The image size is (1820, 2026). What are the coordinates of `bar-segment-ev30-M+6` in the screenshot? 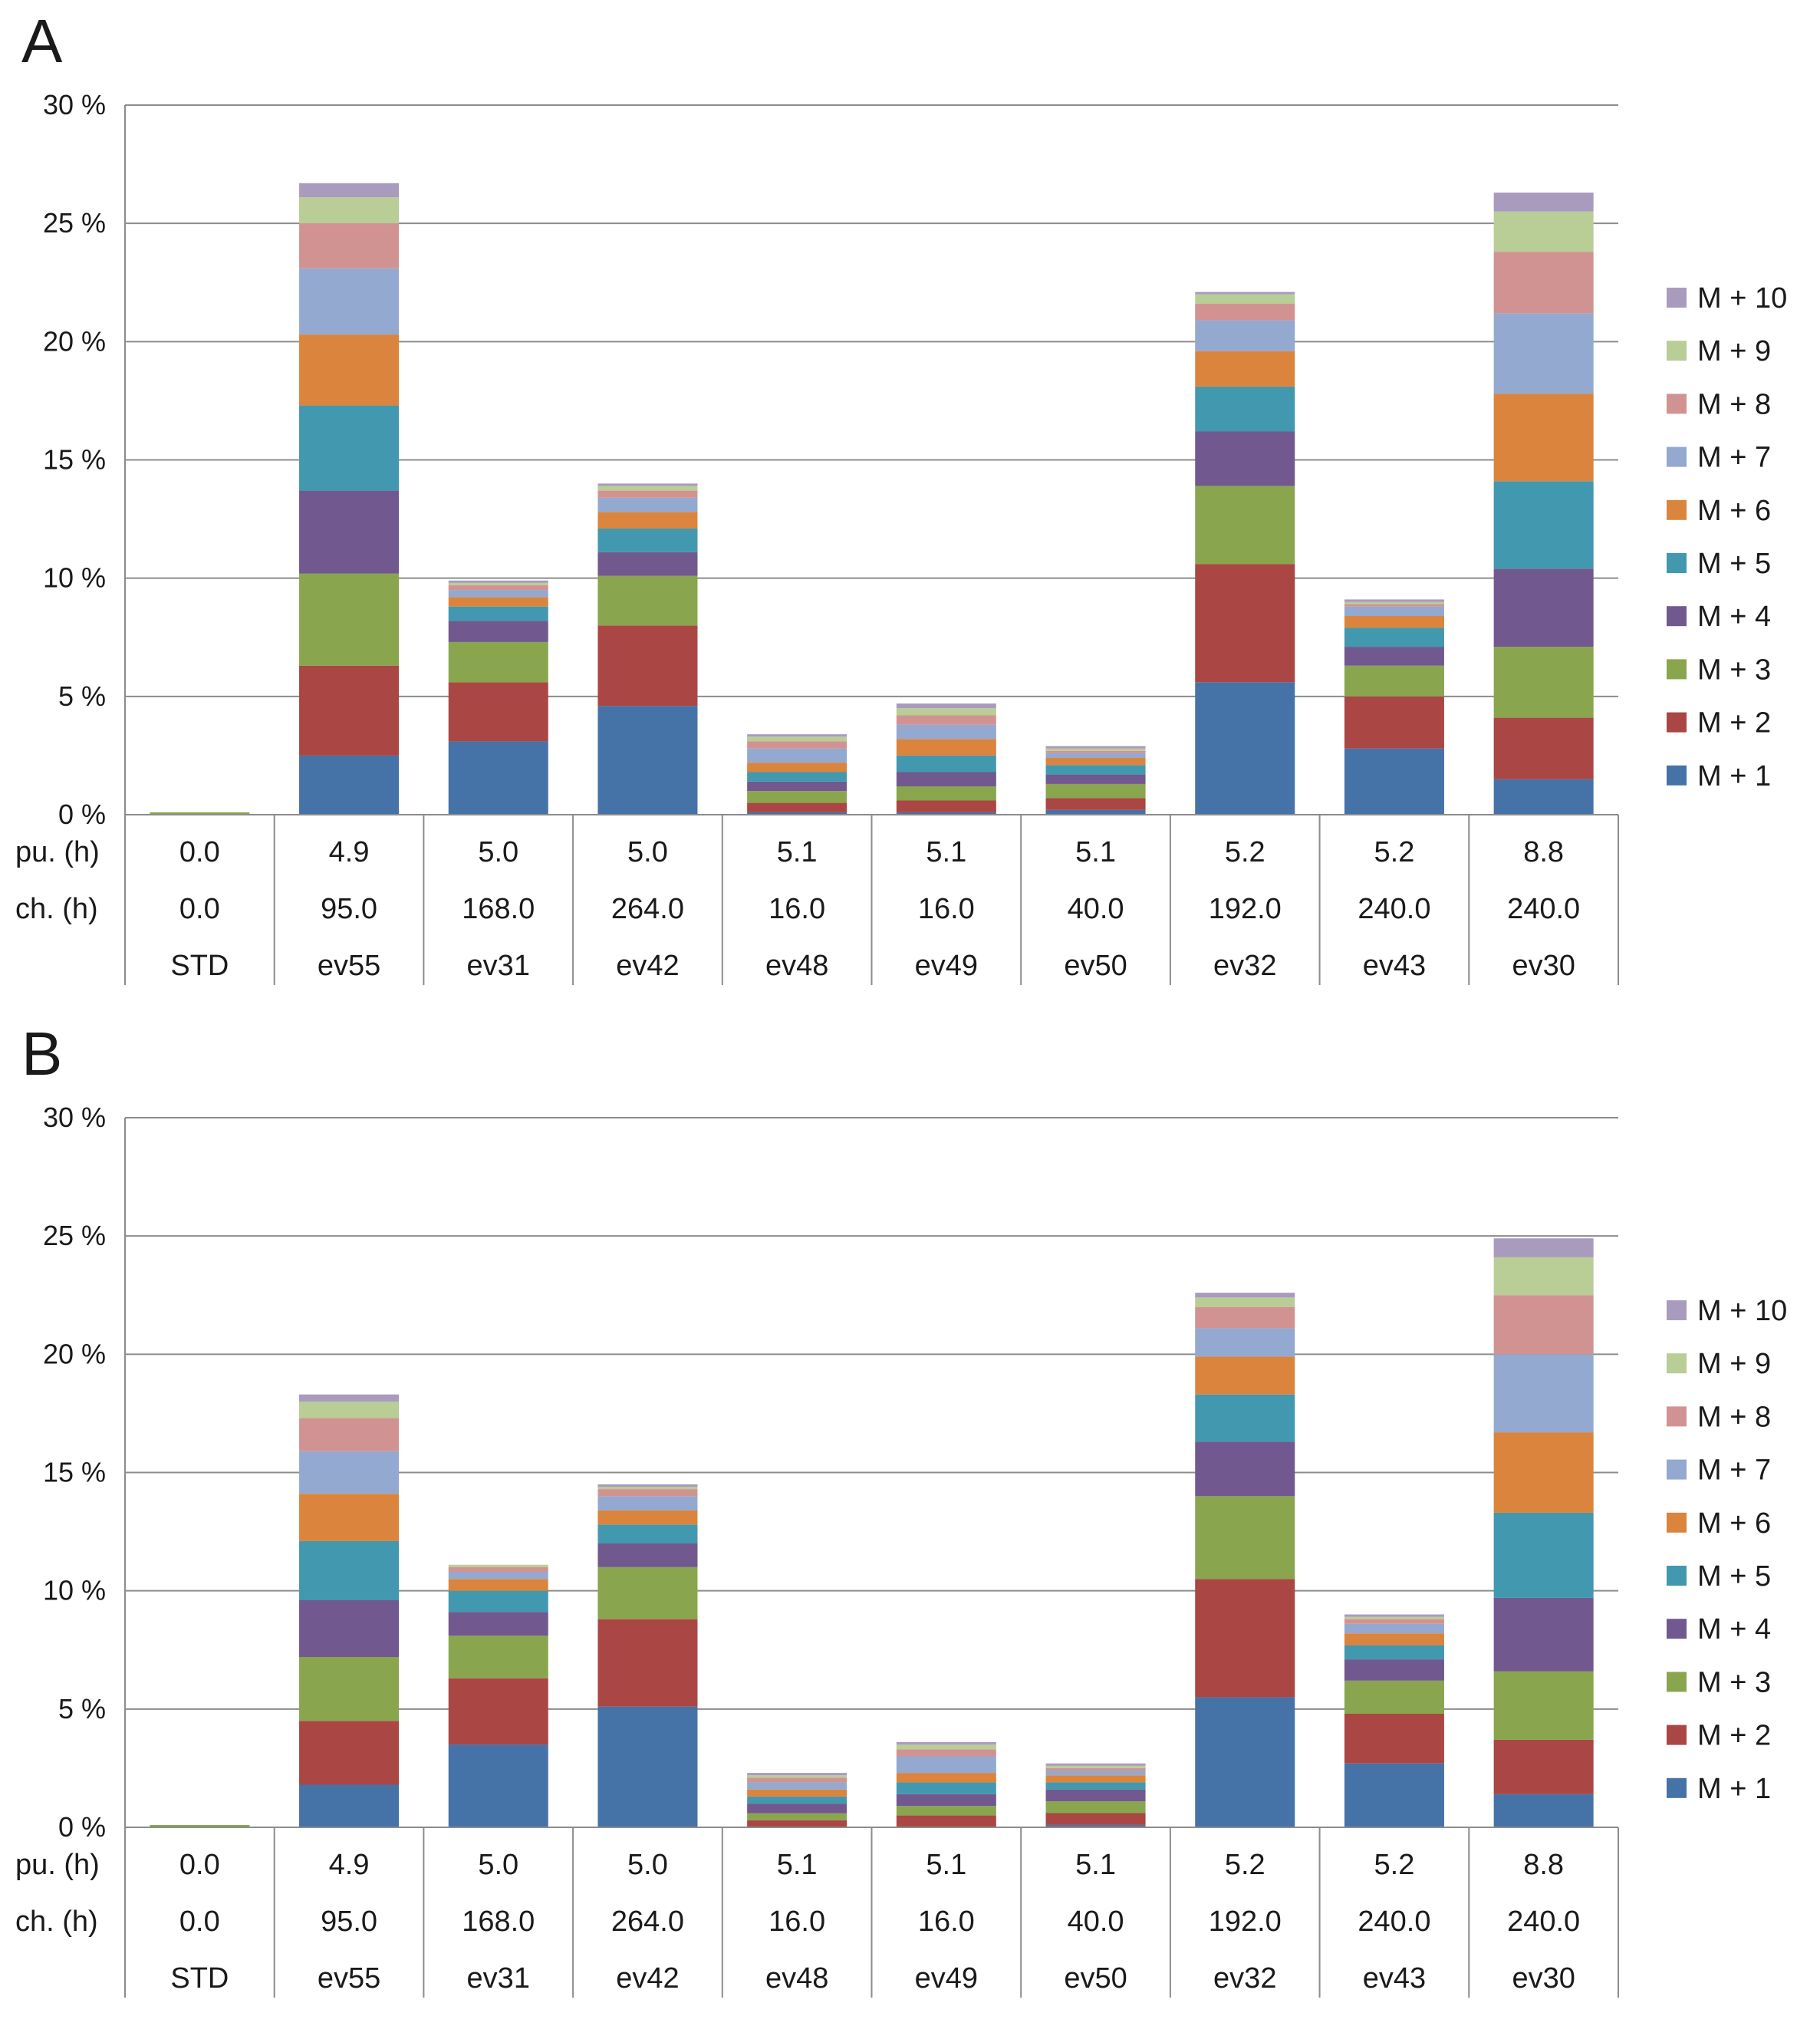 It's located at (1543, 438).